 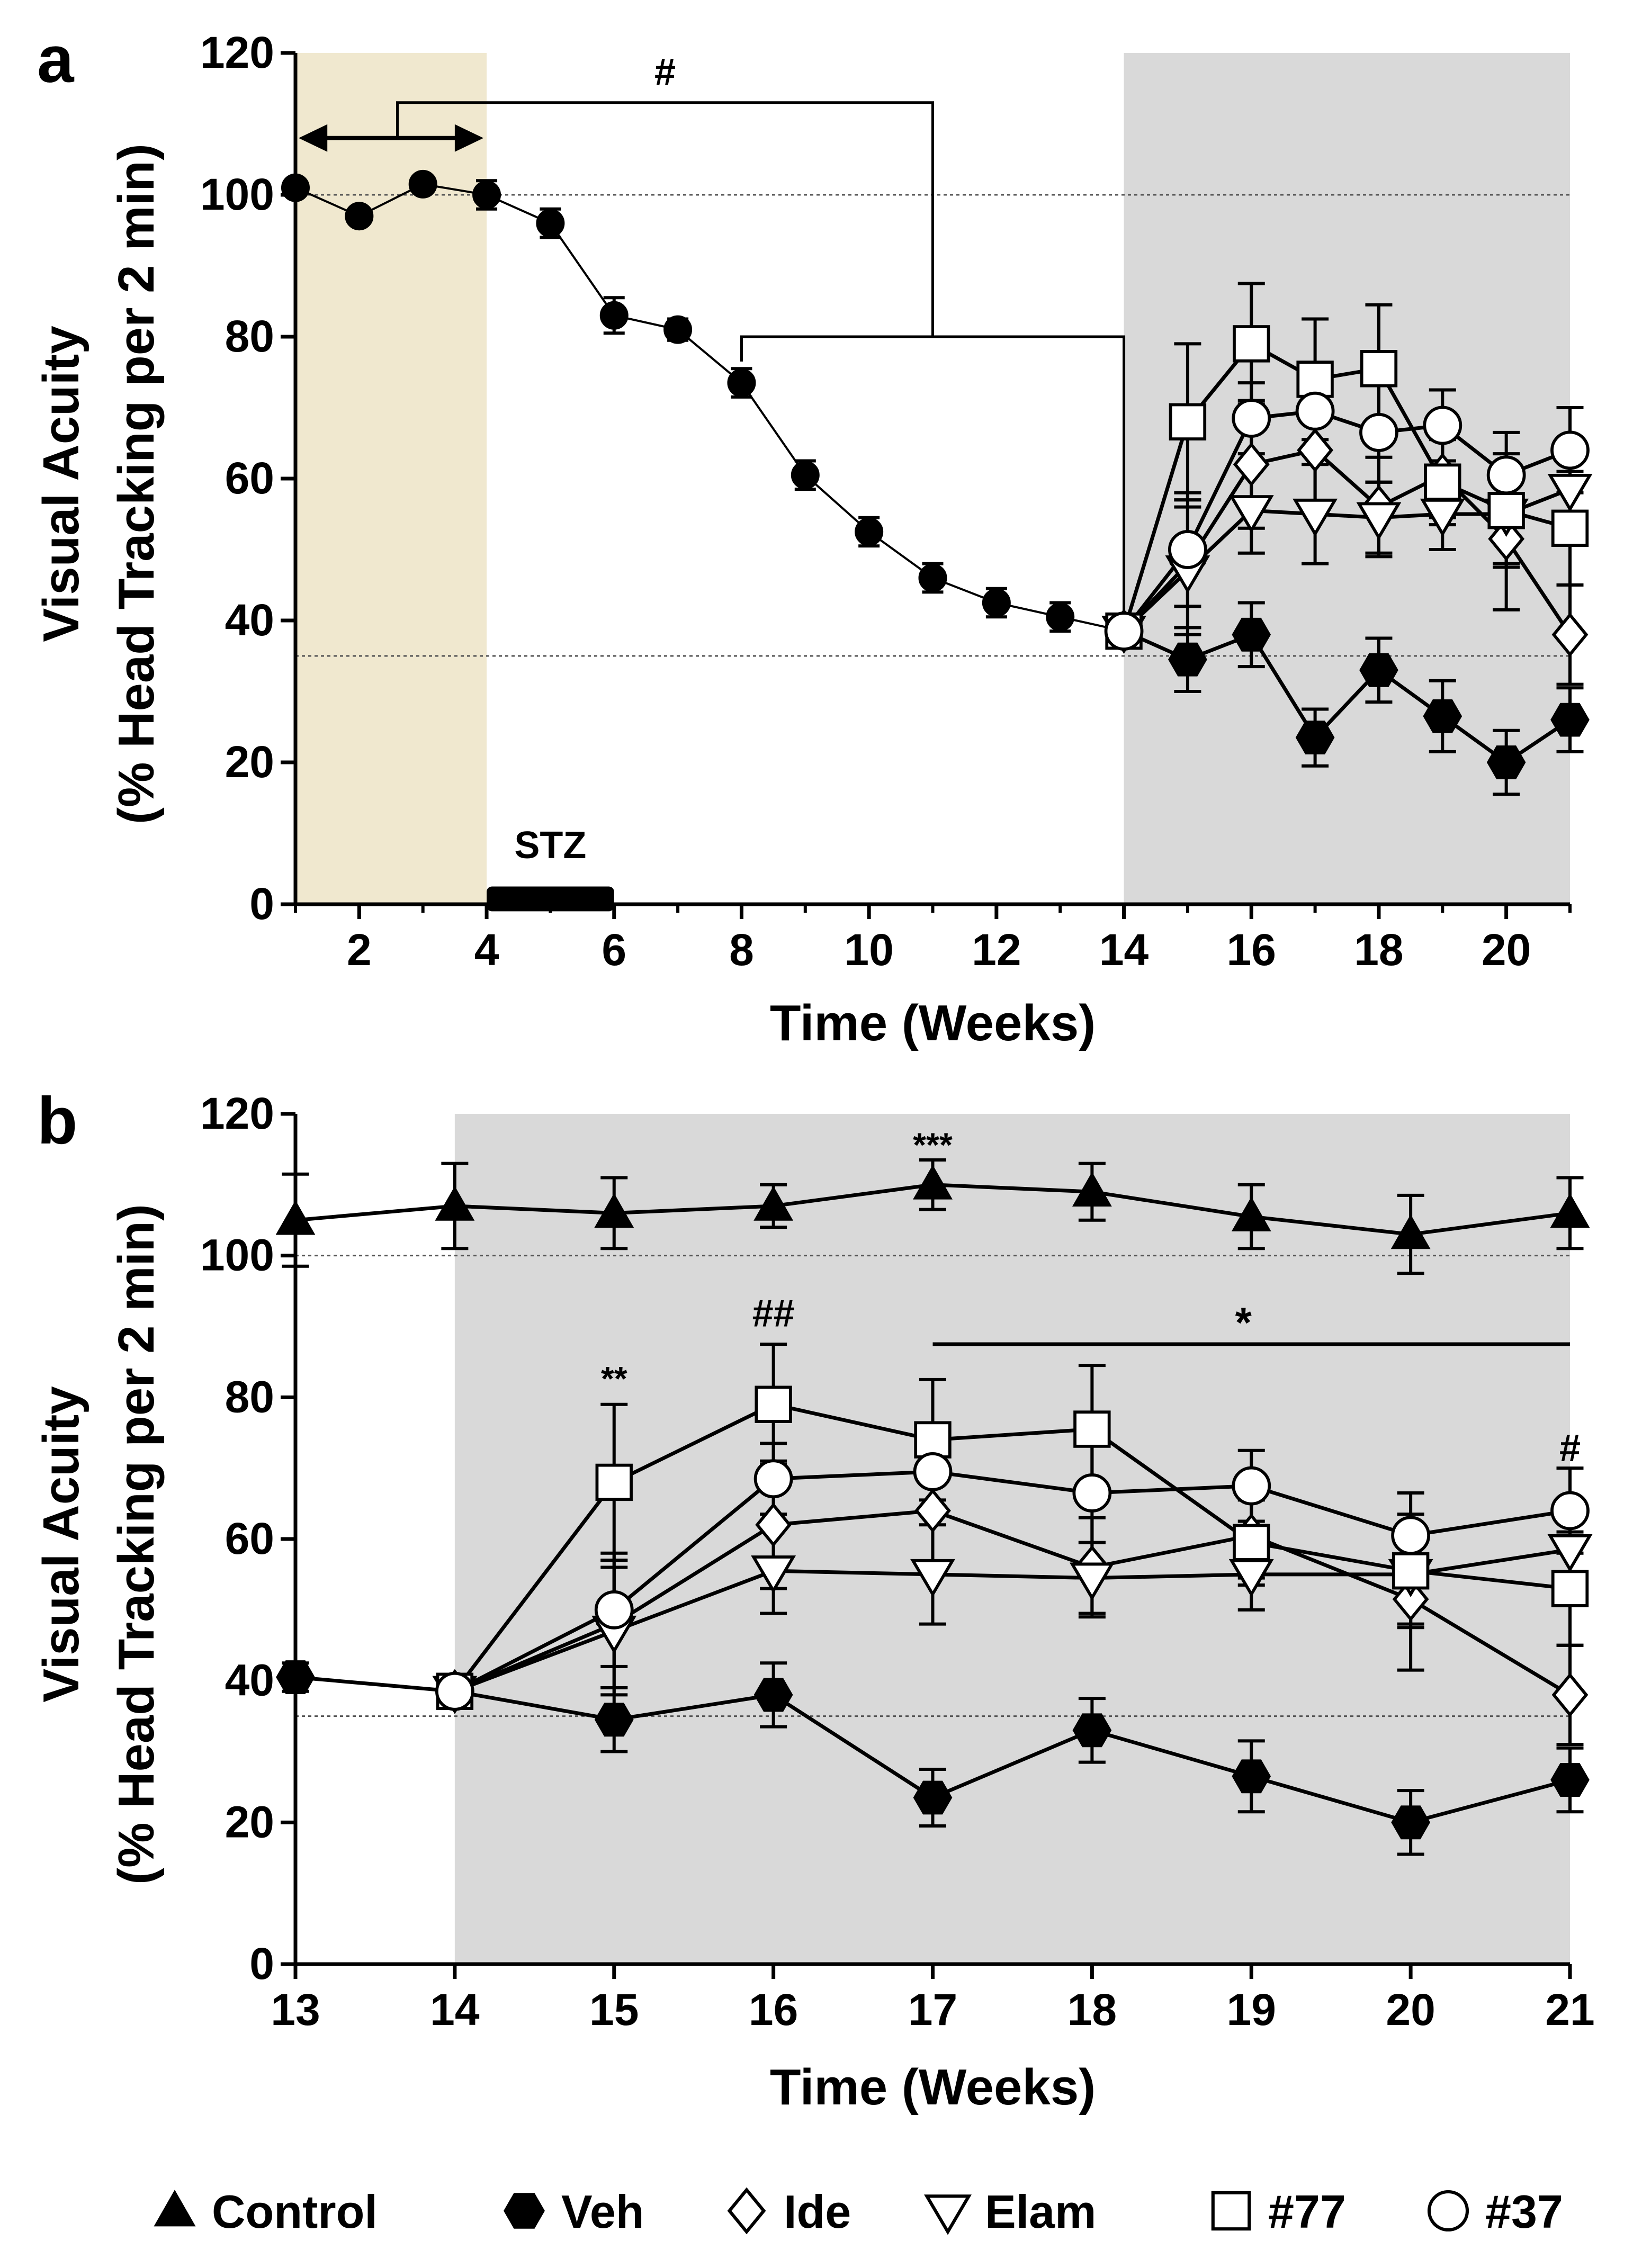 I want to click on annotation-single-hash: #, so click(x=1570, y=1448).